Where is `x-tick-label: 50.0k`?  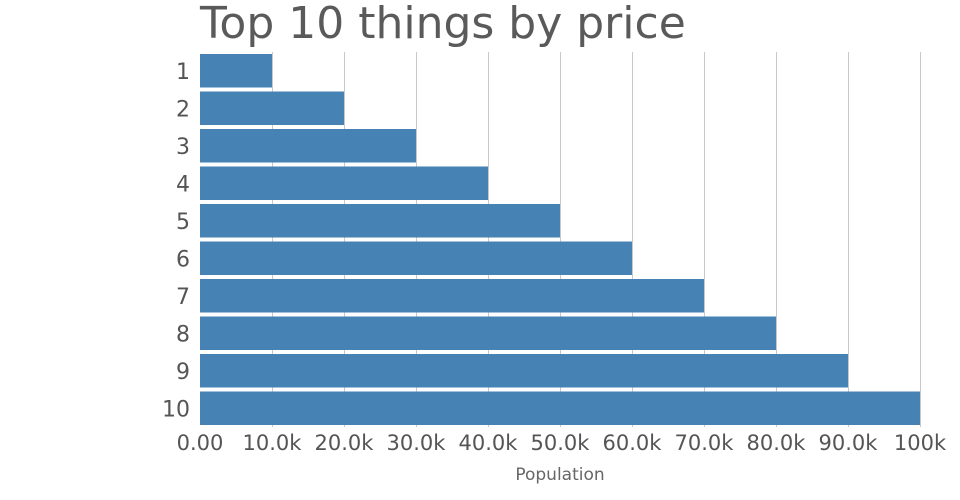
x-tick-label: 50.0k is located at coordinates (561, 443).